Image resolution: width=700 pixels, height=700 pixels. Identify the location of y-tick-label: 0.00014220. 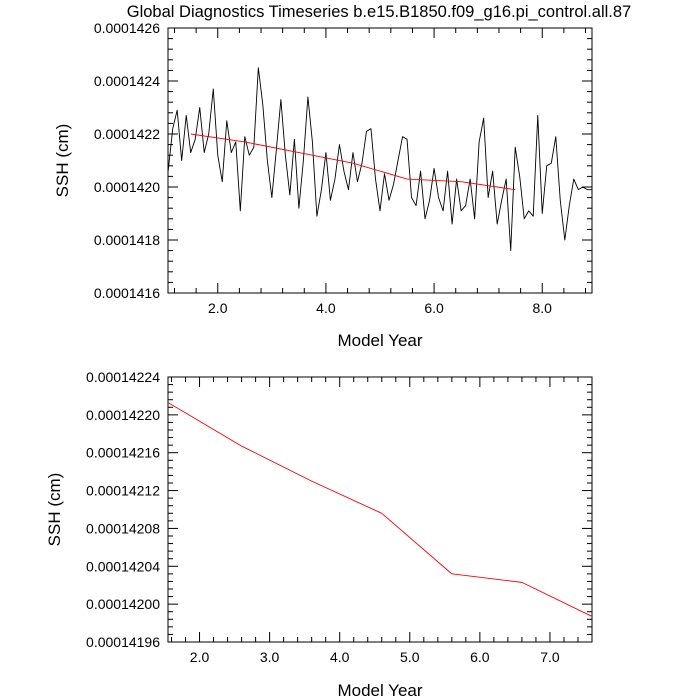
(123, 415).